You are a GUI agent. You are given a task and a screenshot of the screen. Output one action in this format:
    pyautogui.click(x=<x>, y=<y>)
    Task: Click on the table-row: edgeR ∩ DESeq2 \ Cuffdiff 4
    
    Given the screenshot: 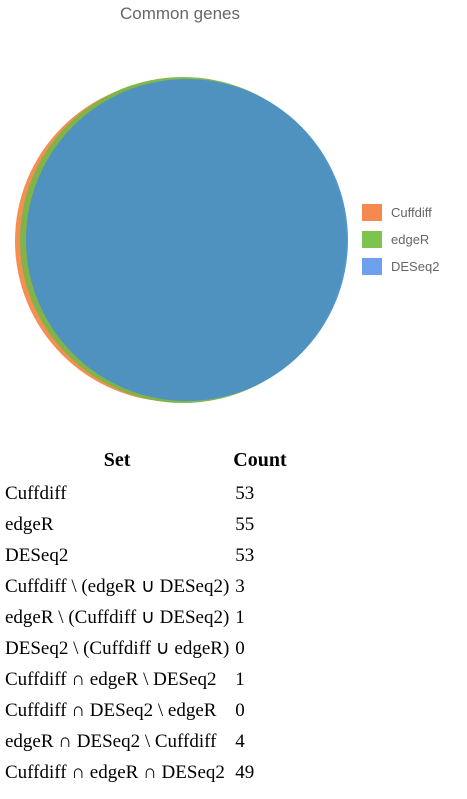 What is the action you would take?
    pyautogui.click(x=146, y=741)
    